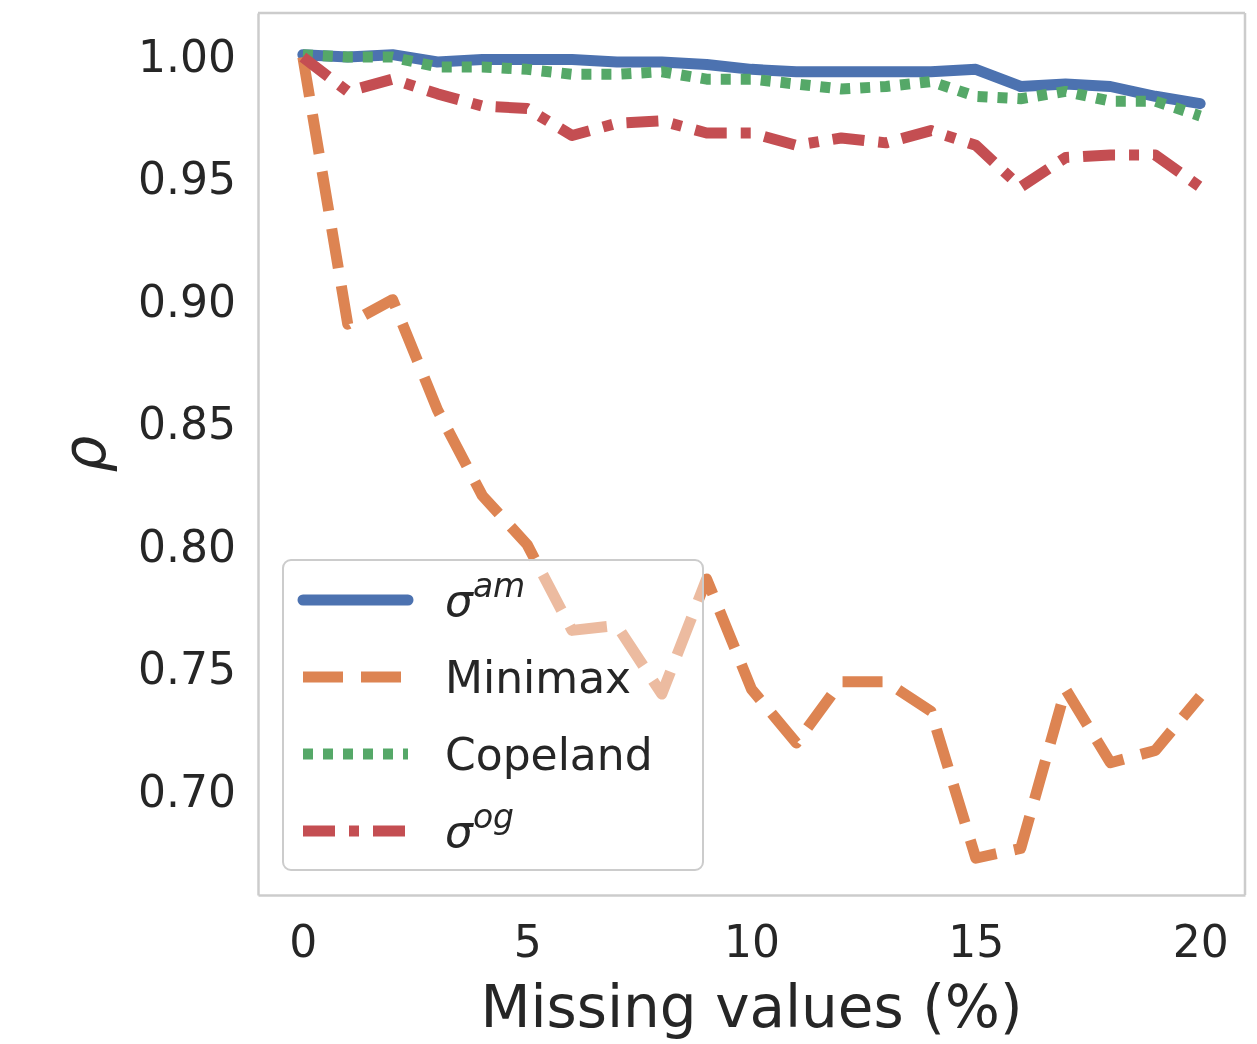 The height and width of the screenshot is (1044, 1257). Describe the element at coordinates (527, 941) in the screenshot. I see `x-tick-label: 5` at that location.